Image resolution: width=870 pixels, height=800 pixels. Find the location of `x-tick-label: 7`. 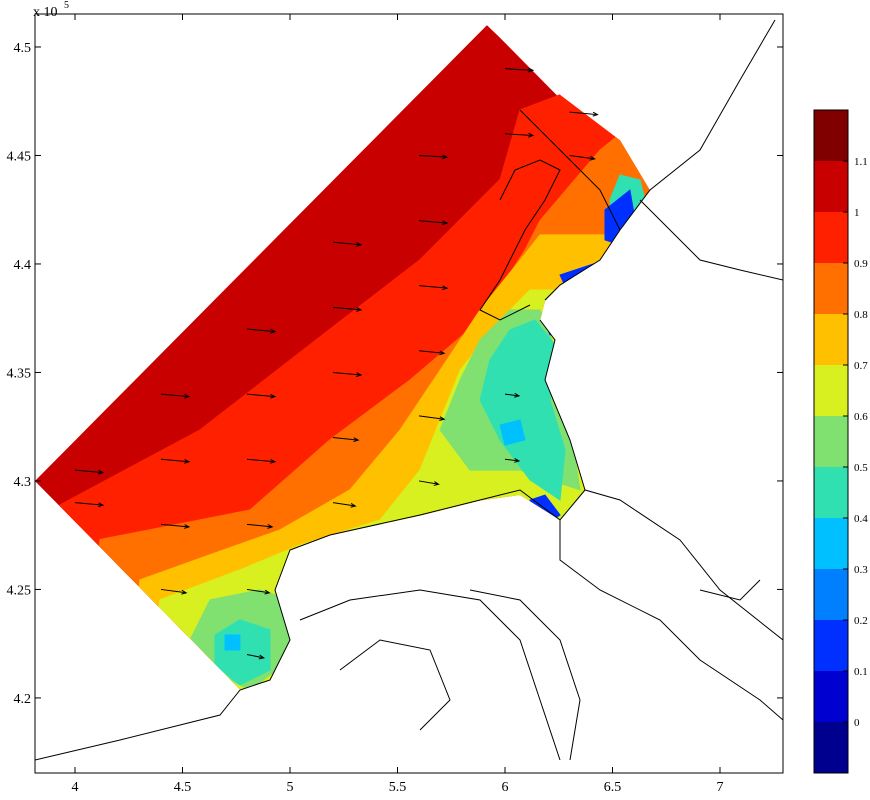

x-tick-label: 7 is located at coordinates (720, 787).